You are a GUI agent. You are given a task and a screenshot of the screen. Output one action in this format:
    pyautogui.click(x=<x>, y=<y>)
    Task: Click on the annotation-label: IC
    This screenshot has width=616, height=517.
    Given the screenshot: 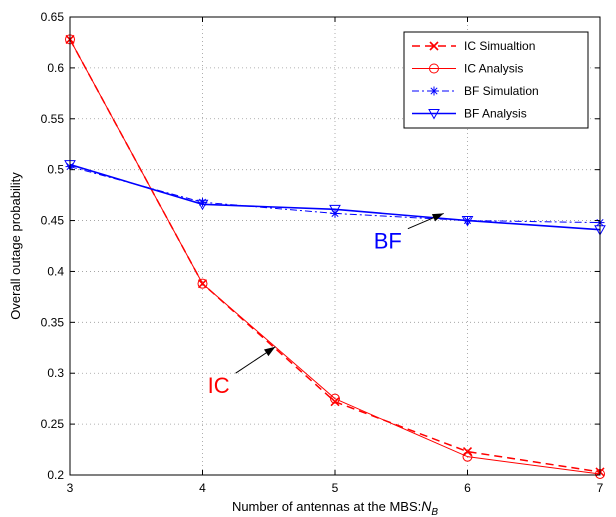 What is the action you would take?
    pyautogui.click(x=219, y=385)
    